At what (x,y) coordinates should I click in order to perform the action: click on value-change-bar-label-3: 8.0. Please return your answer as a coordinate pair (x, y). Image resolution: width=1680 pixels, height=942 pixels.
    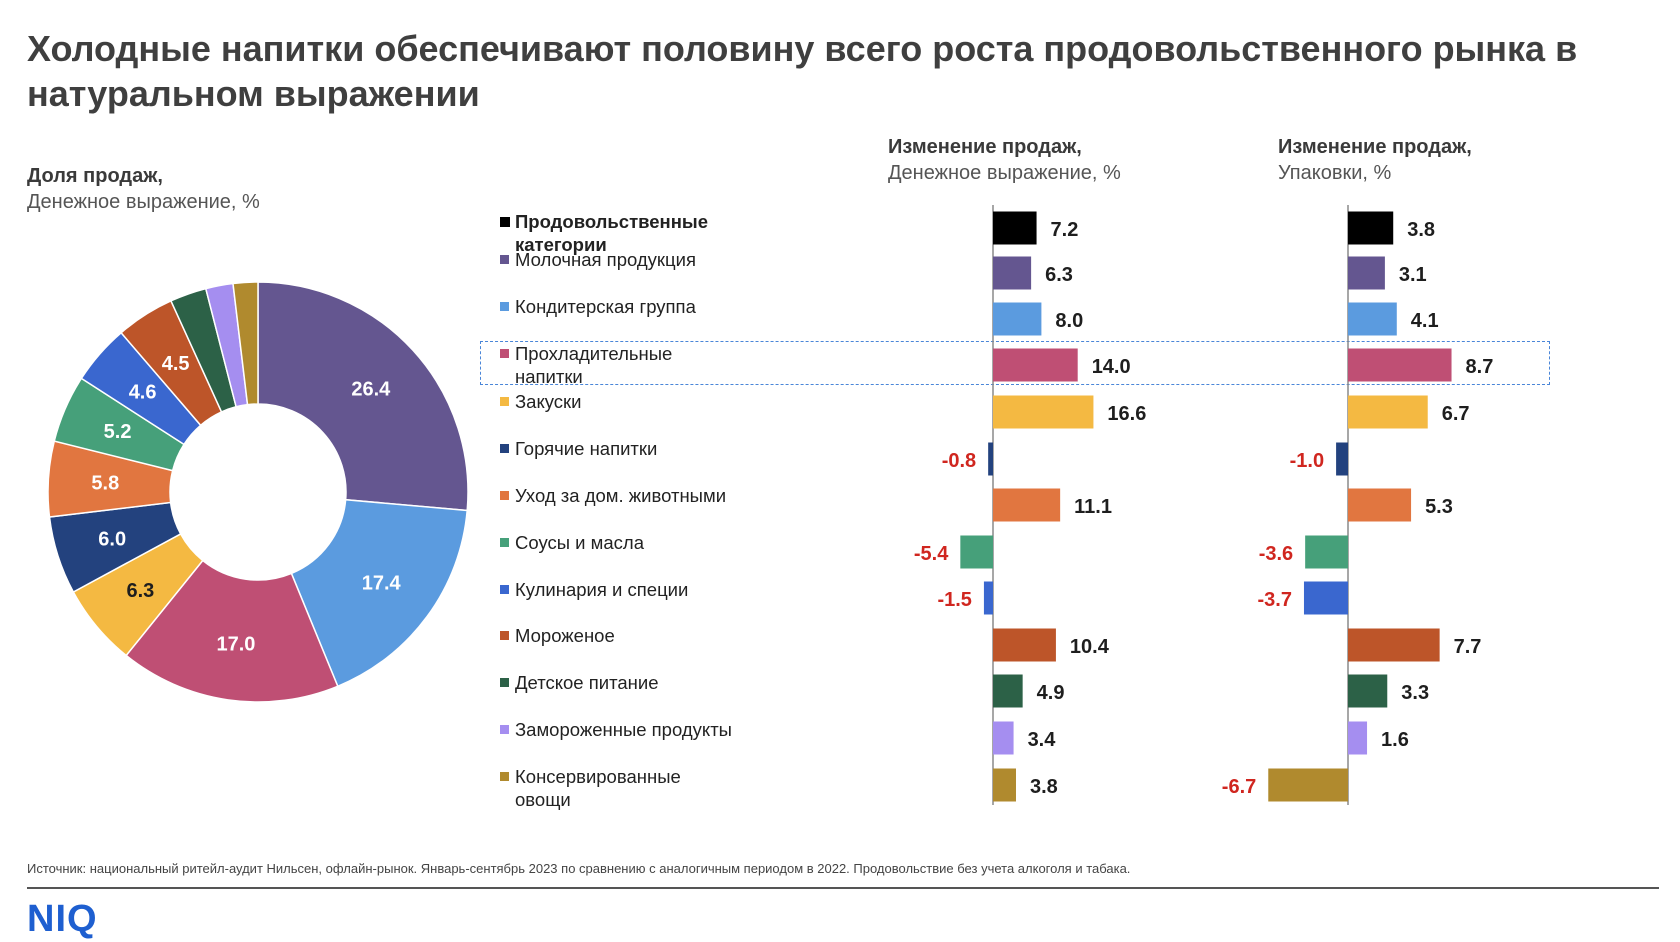
    Looking at the image, I should click on (1069, 321).